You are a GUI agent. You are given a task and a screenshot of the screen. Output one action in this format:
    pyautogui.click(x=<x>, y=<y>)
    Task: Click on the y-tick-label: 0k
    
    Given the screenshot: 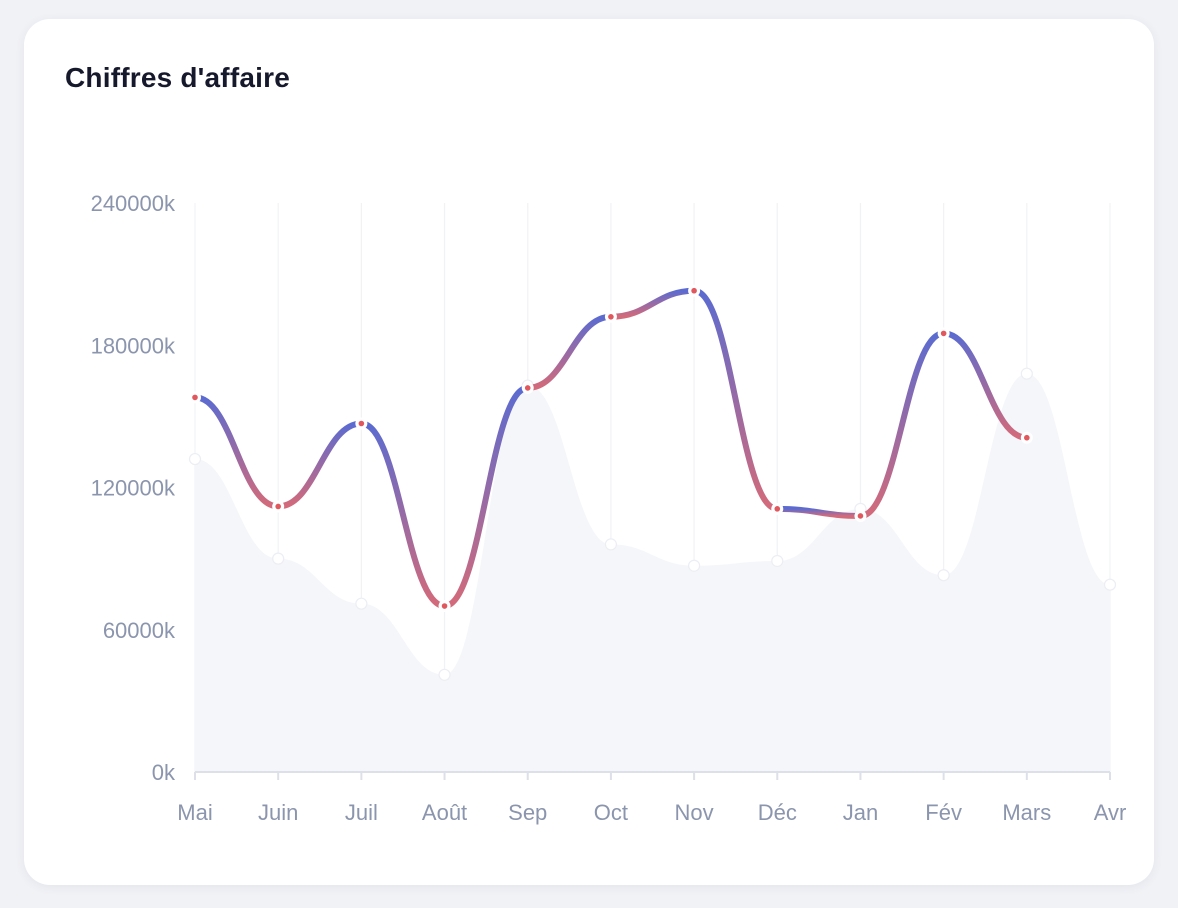 What is the action you would take?
    pyautogui.click(x=164, y=772)
    